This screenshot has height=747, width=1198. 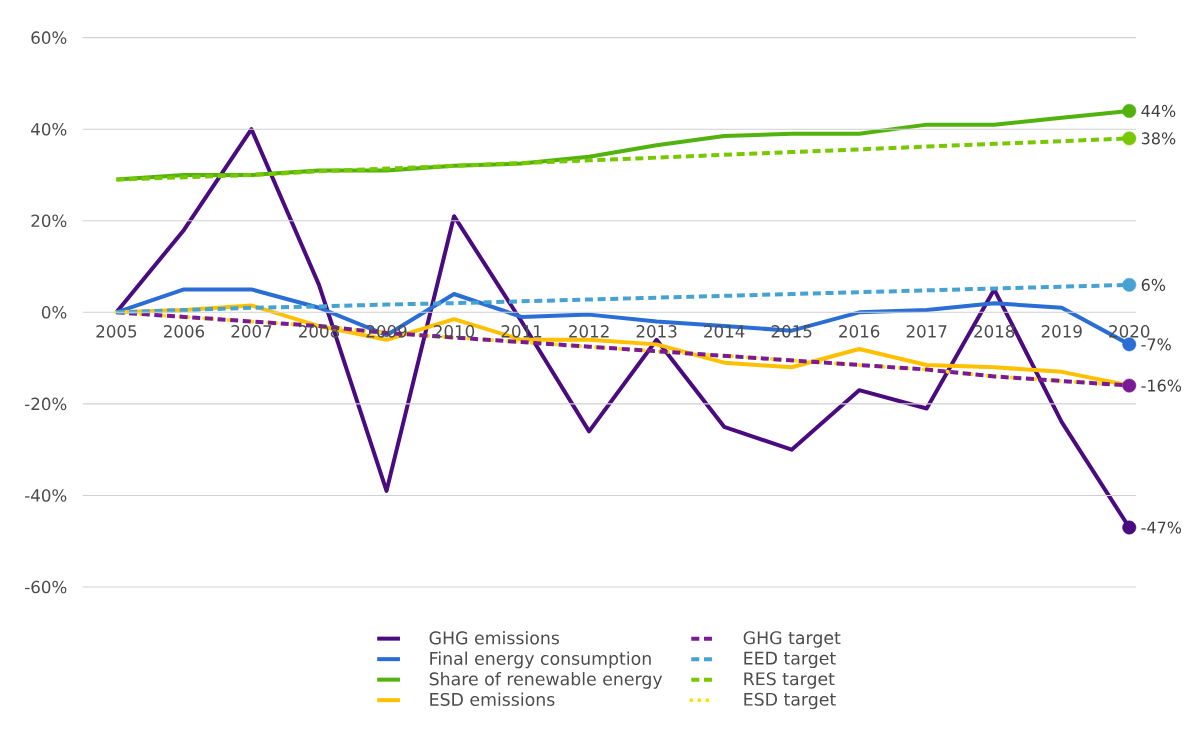 What do you see at coordinates (46, 587) in the screenshot?
I see `y-tick-label: -60%` at bounding box center [46, 587].